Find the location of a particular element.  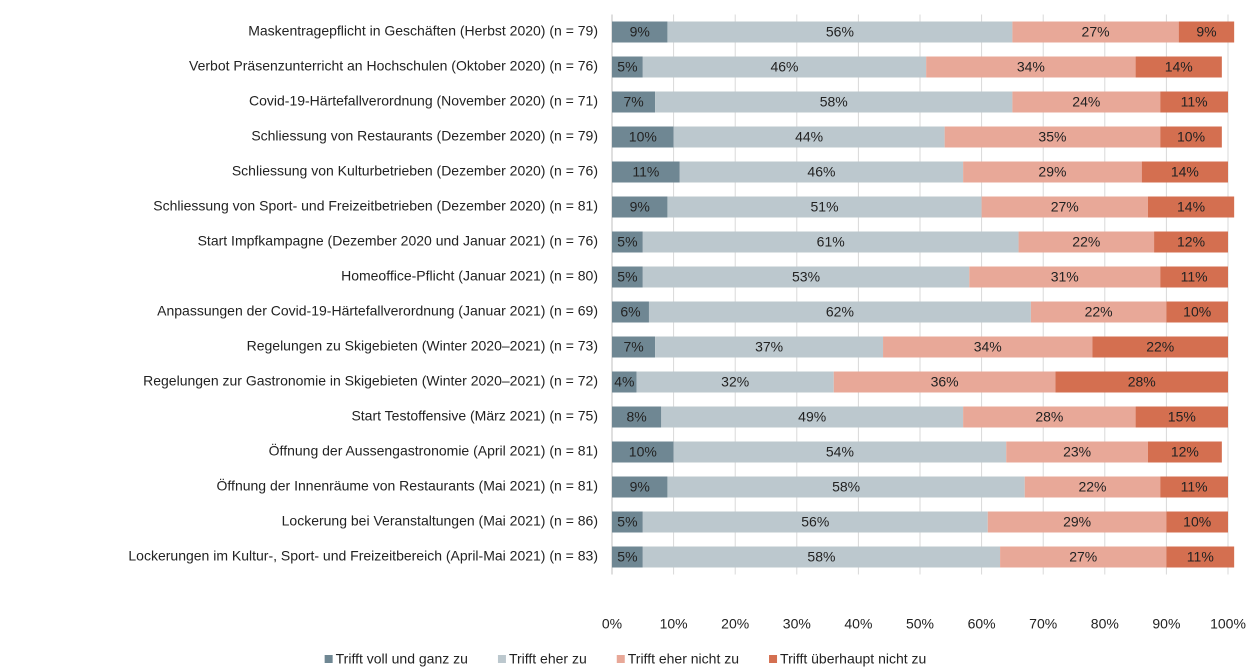

data-label: 35% is located at coordinates (1052, 137).